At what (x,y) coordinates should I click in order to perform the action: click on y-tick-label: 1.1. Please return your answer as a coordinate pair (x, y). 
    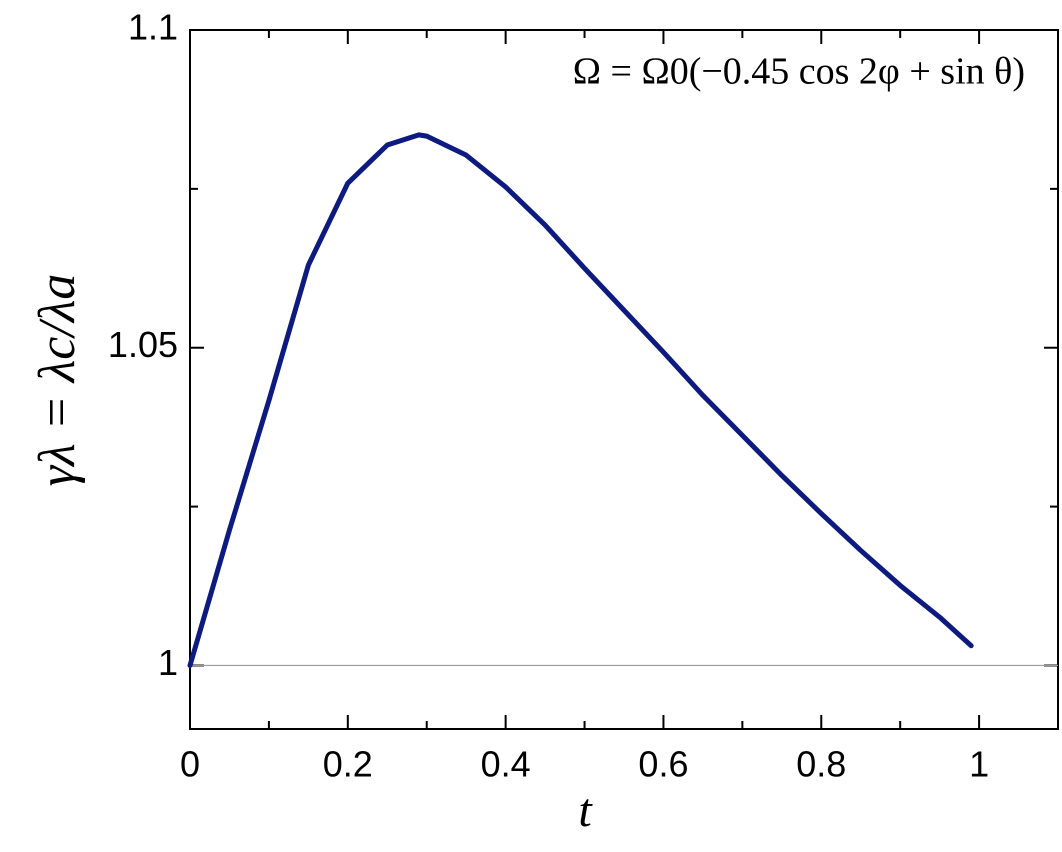
    Looking at the image, I should click on (153, 27).